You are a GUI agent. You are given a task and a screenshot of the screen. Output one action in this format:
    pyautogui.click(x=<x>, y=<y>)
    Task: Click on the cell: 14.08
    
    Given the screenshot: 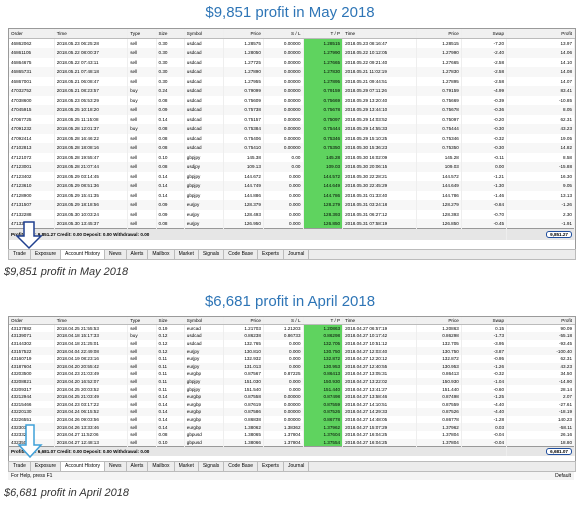 What is the action you would take?
    pyautogui.click(x=540, y=72)
    